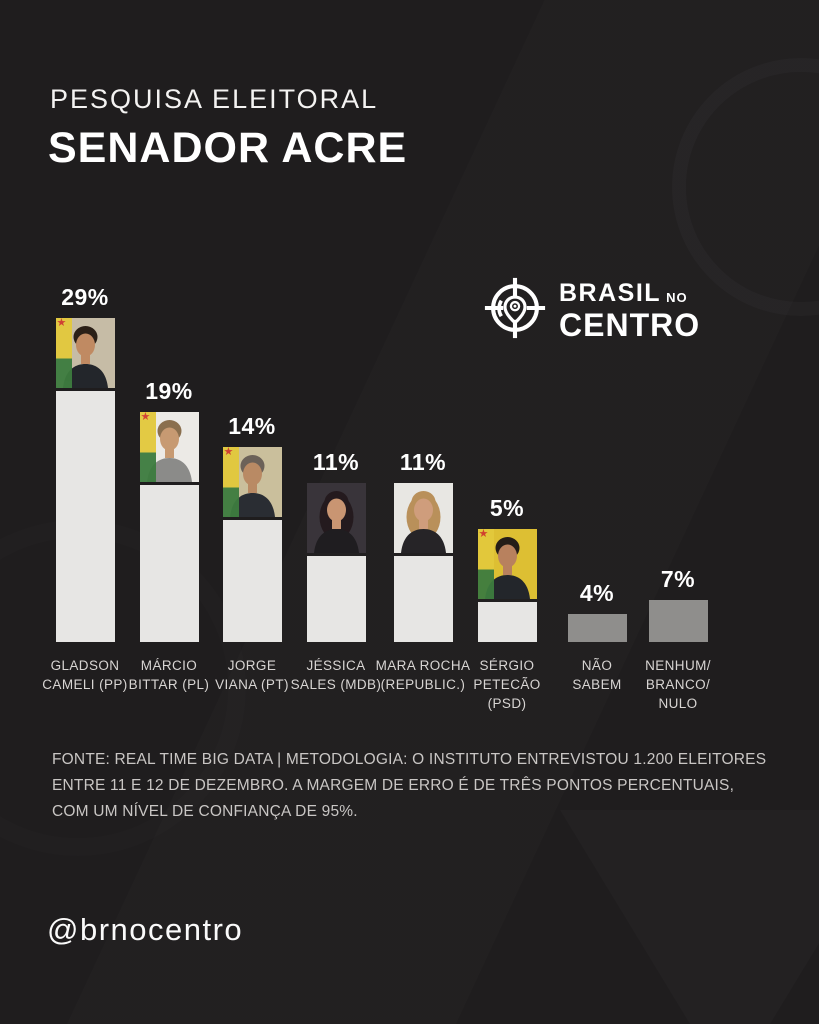 Image resolution: width=819 pixels, height=1024 pixels. I want to click on category-label-line: NÃO, so click(597, 665).